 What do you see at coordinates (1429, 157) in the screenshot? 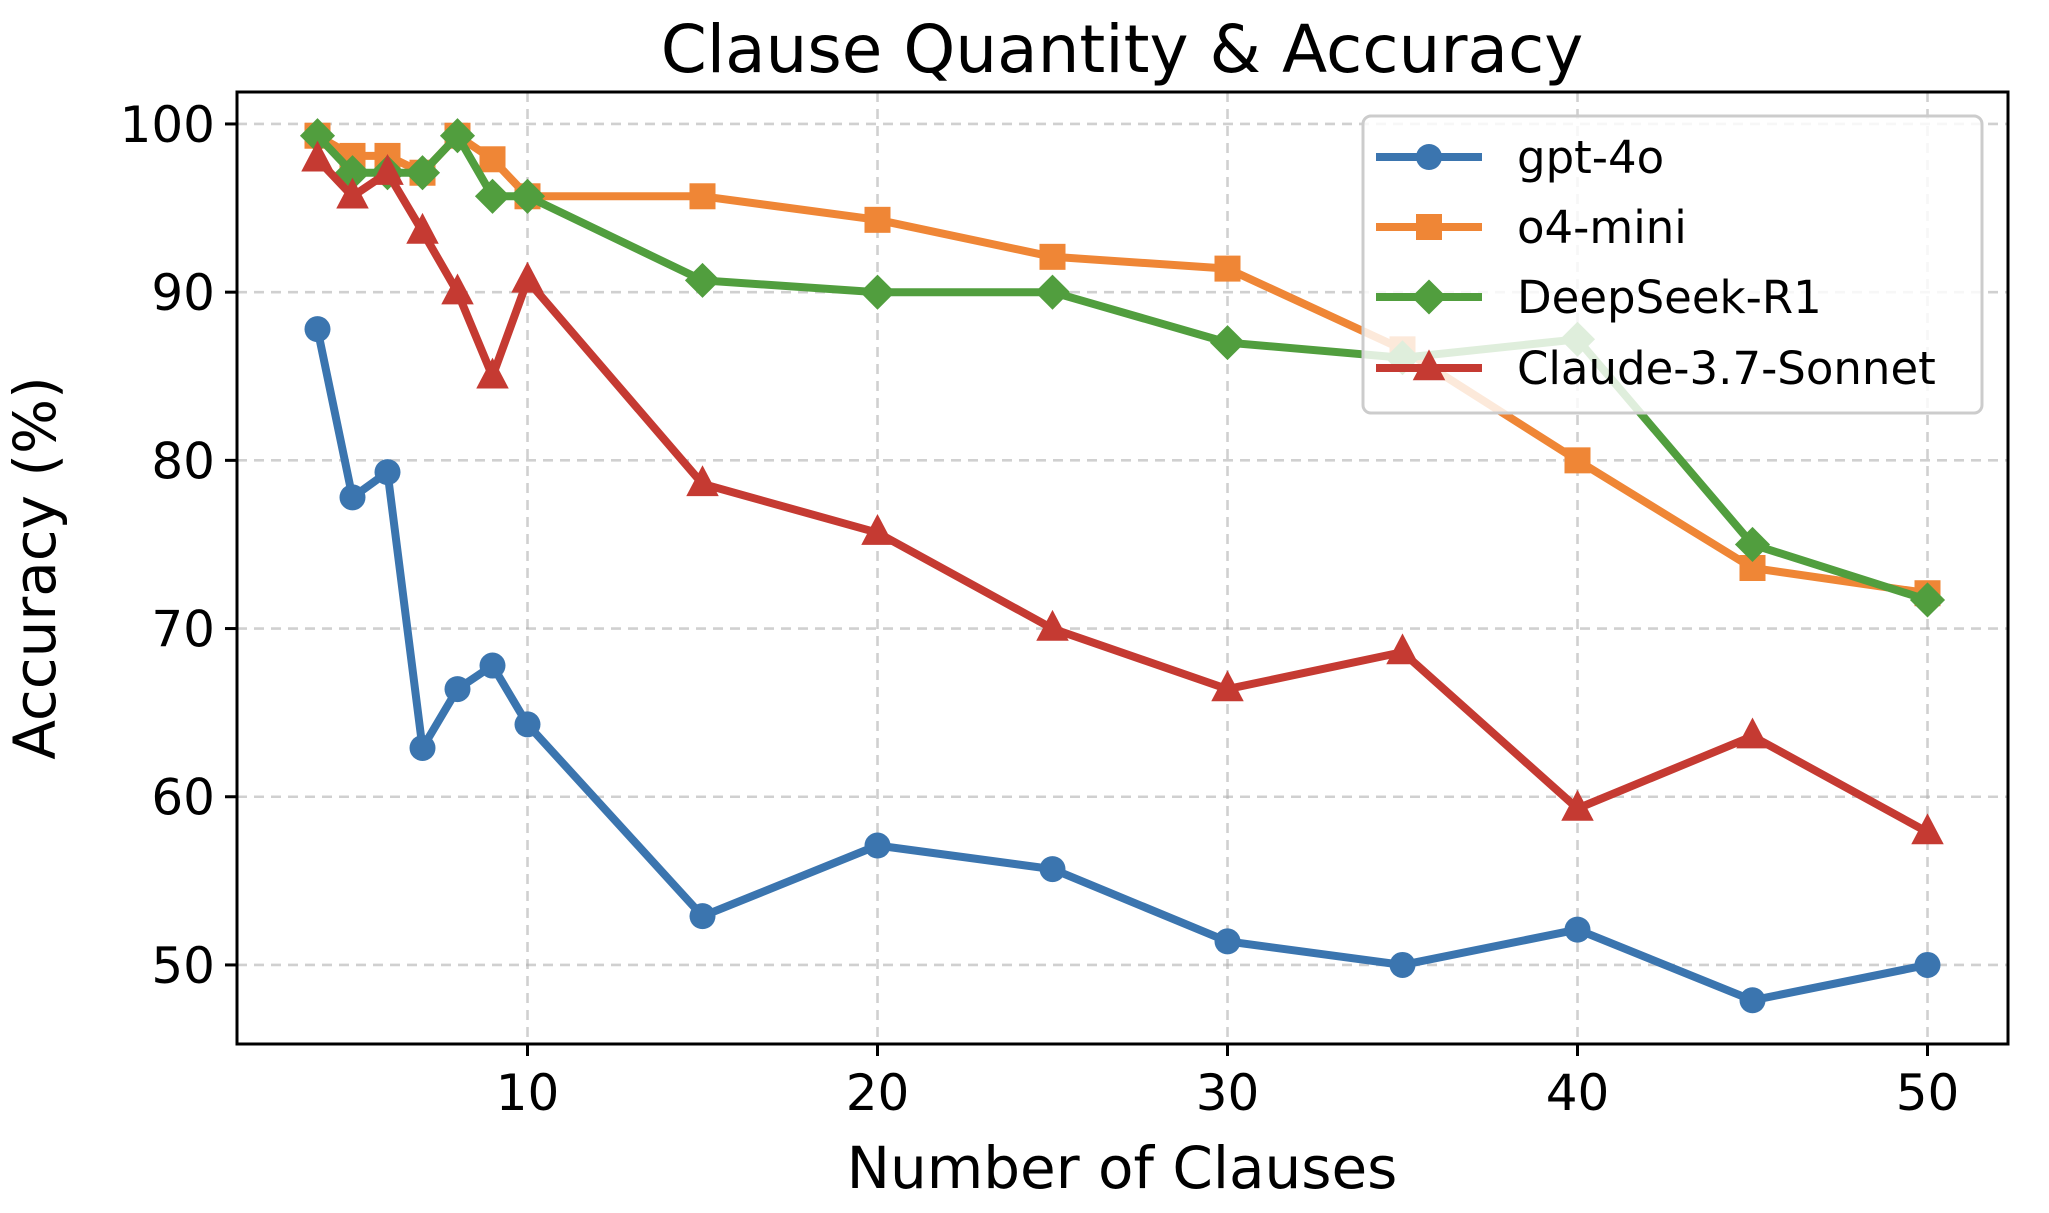
I see `circle-legend-icon` at bounding box center [1429, 157].